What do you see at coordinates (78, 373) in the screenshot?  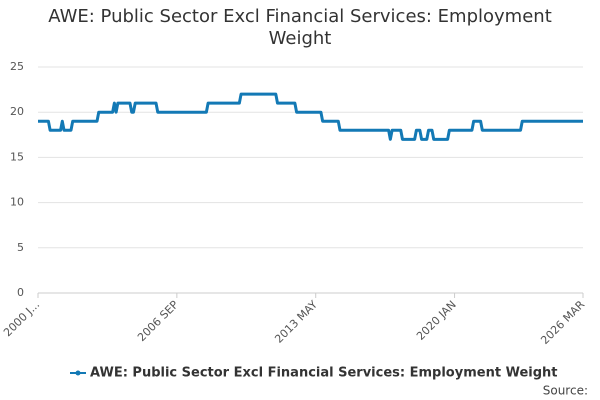 I see `legend-marker` at bounding box center [78, 373].